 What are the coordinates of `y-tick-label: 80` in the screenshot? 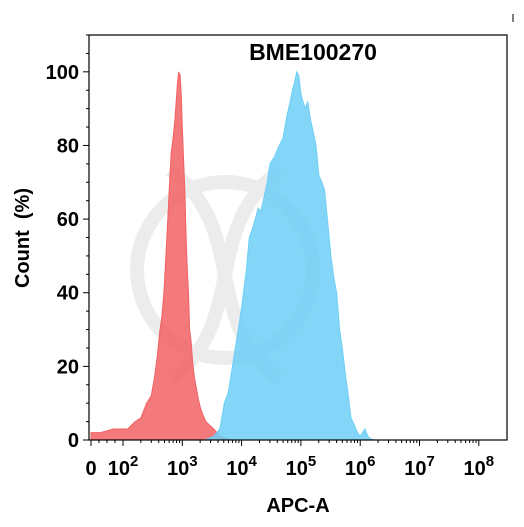 It's located at (68, 146).